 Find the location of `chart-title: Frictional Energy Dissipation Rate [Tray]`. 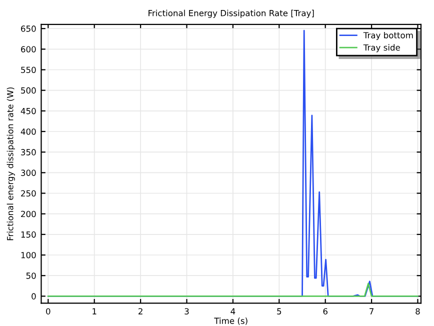

chart-title: Frictional Energy Dissipation Rate [Tray] is located at coordinates (231, 14).